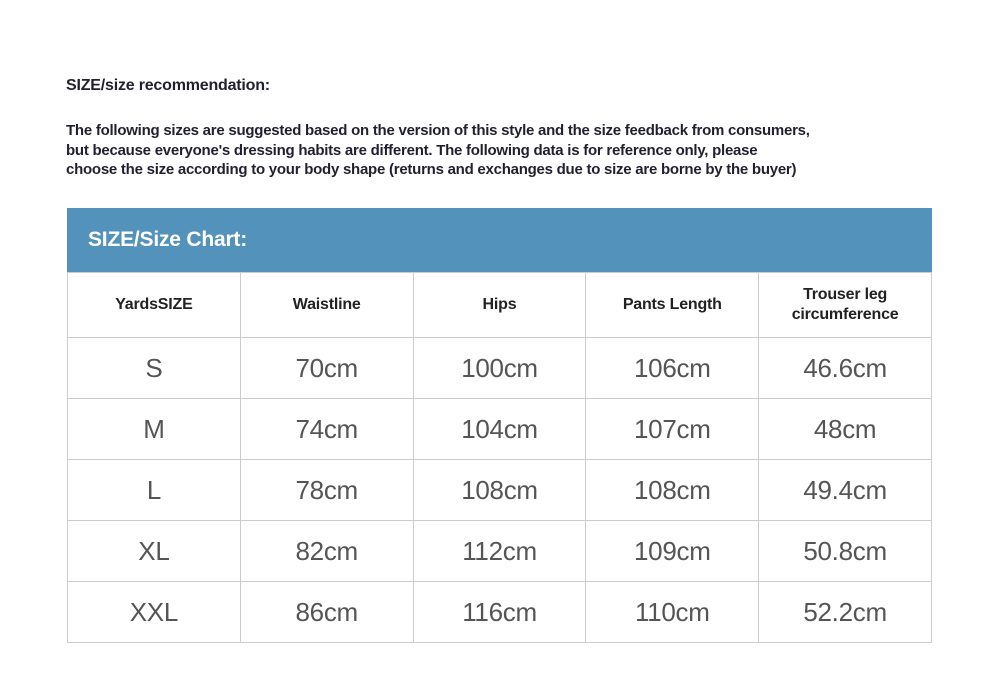 Image resolution: width=1000 pixels, height=674 pixels. Describe the element at coordinates (672, 551) in the screenshot. I see `table-cell-pants-length: 109cm` at that location.